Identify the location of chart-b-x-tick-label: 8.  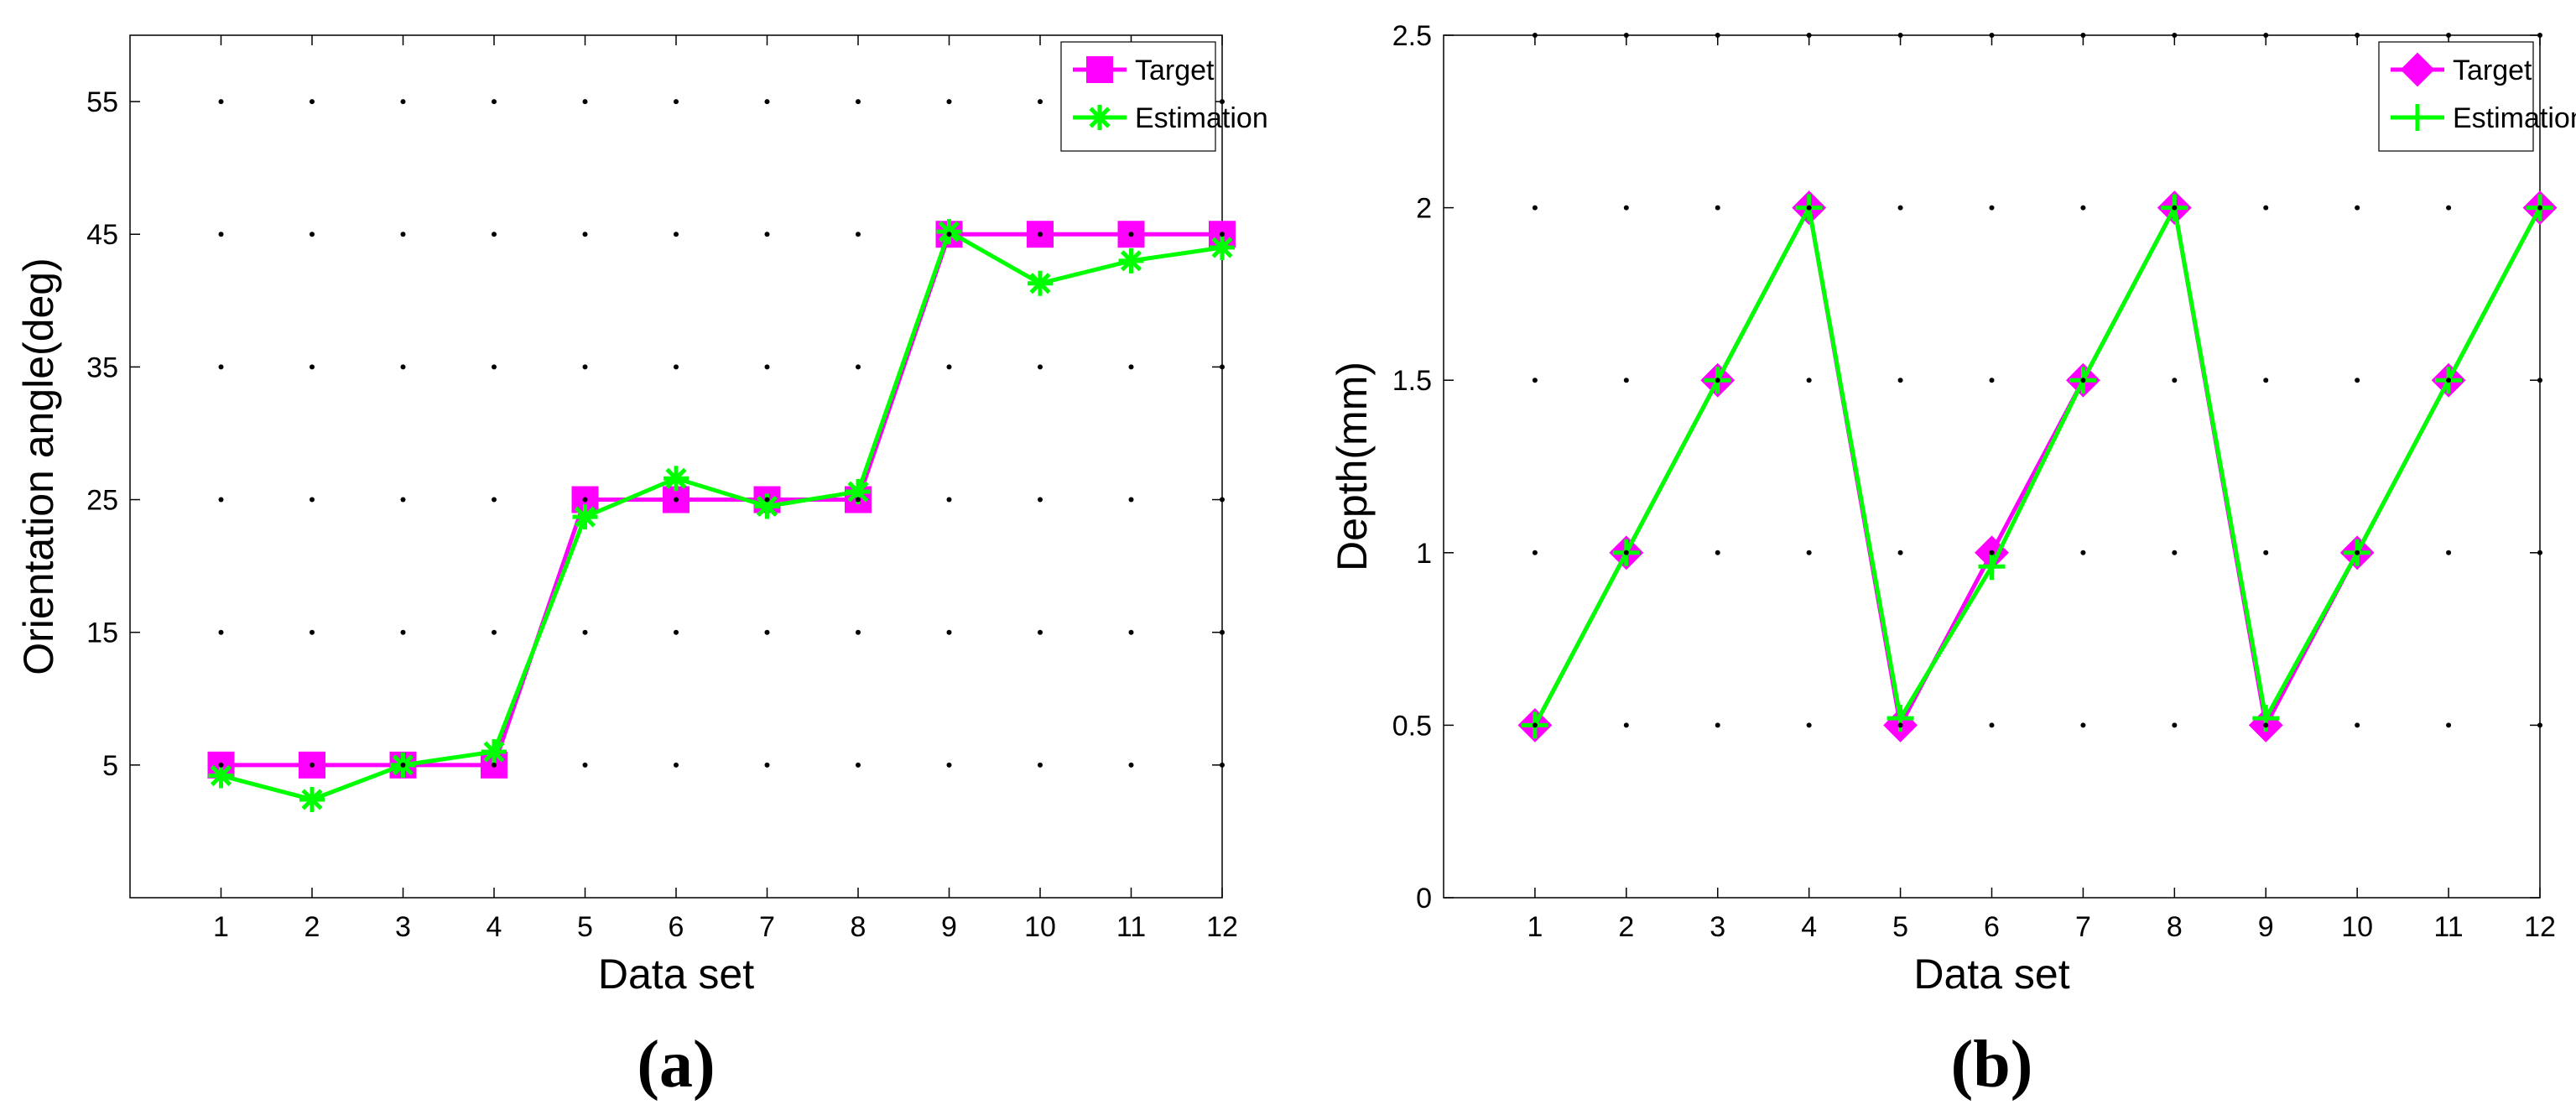
(2175, 927).